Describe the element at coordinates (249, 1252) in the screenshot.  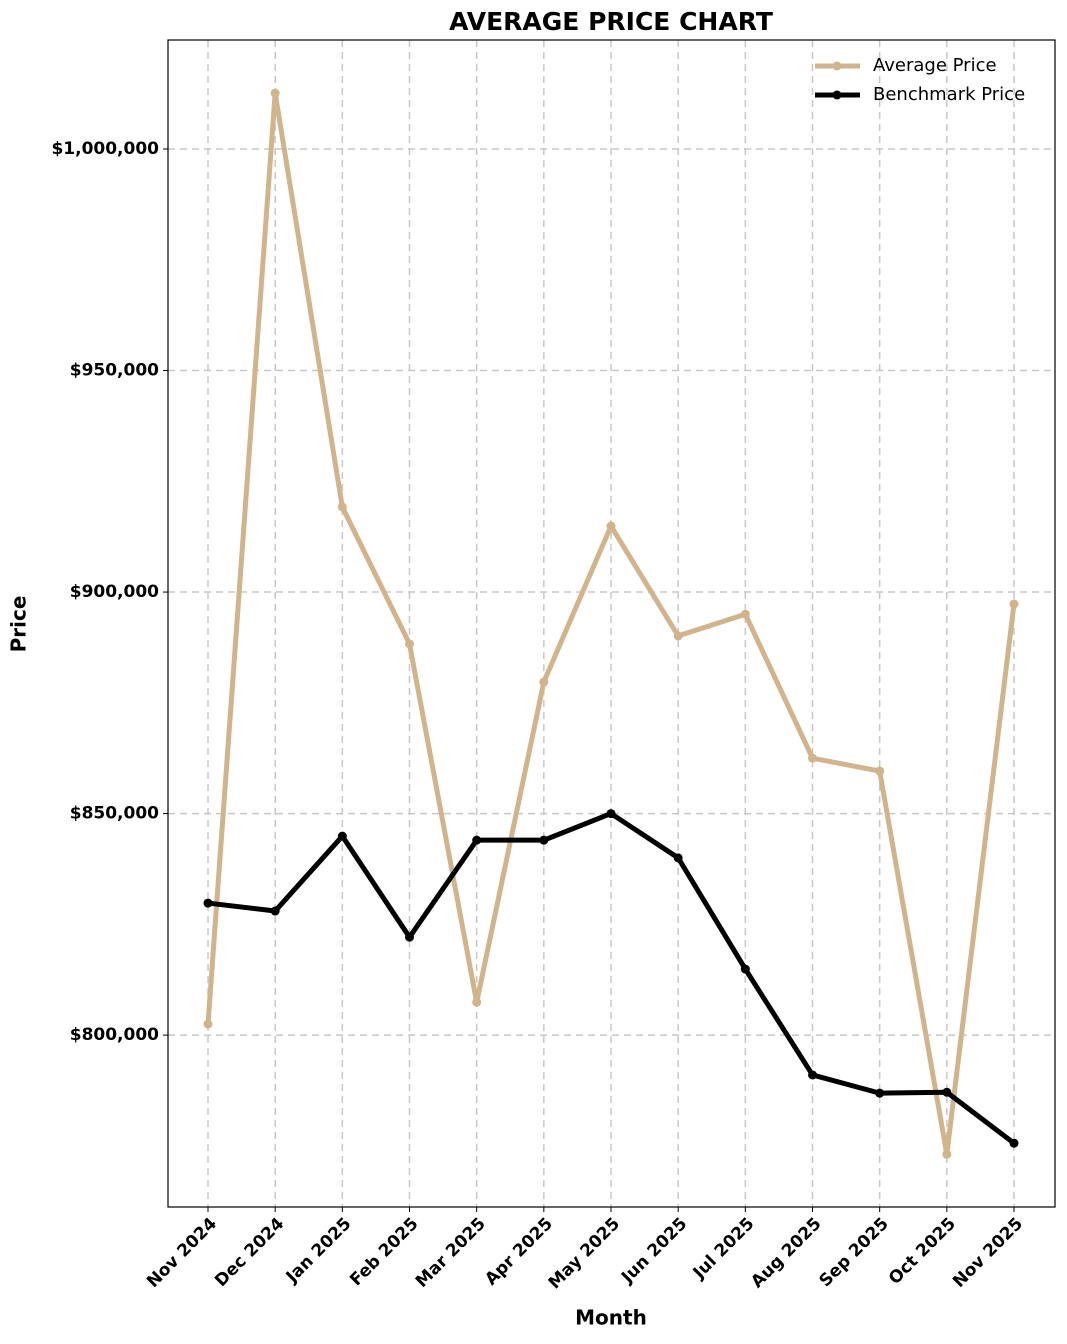
I see `x-tick-label: Dec 2024` at that location.